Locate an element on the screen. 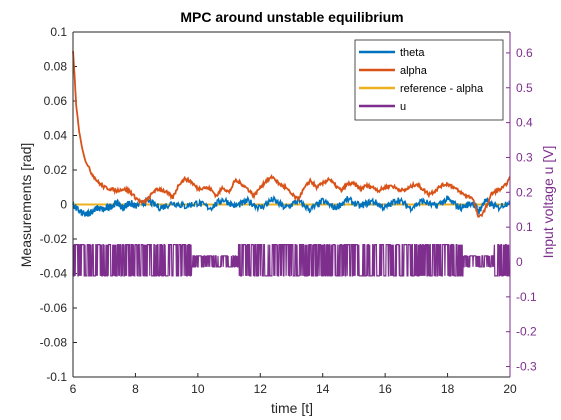 This screenshot has width=561, height=420. y2-tick-label: -0.2 is located at coordinates (526, 332).